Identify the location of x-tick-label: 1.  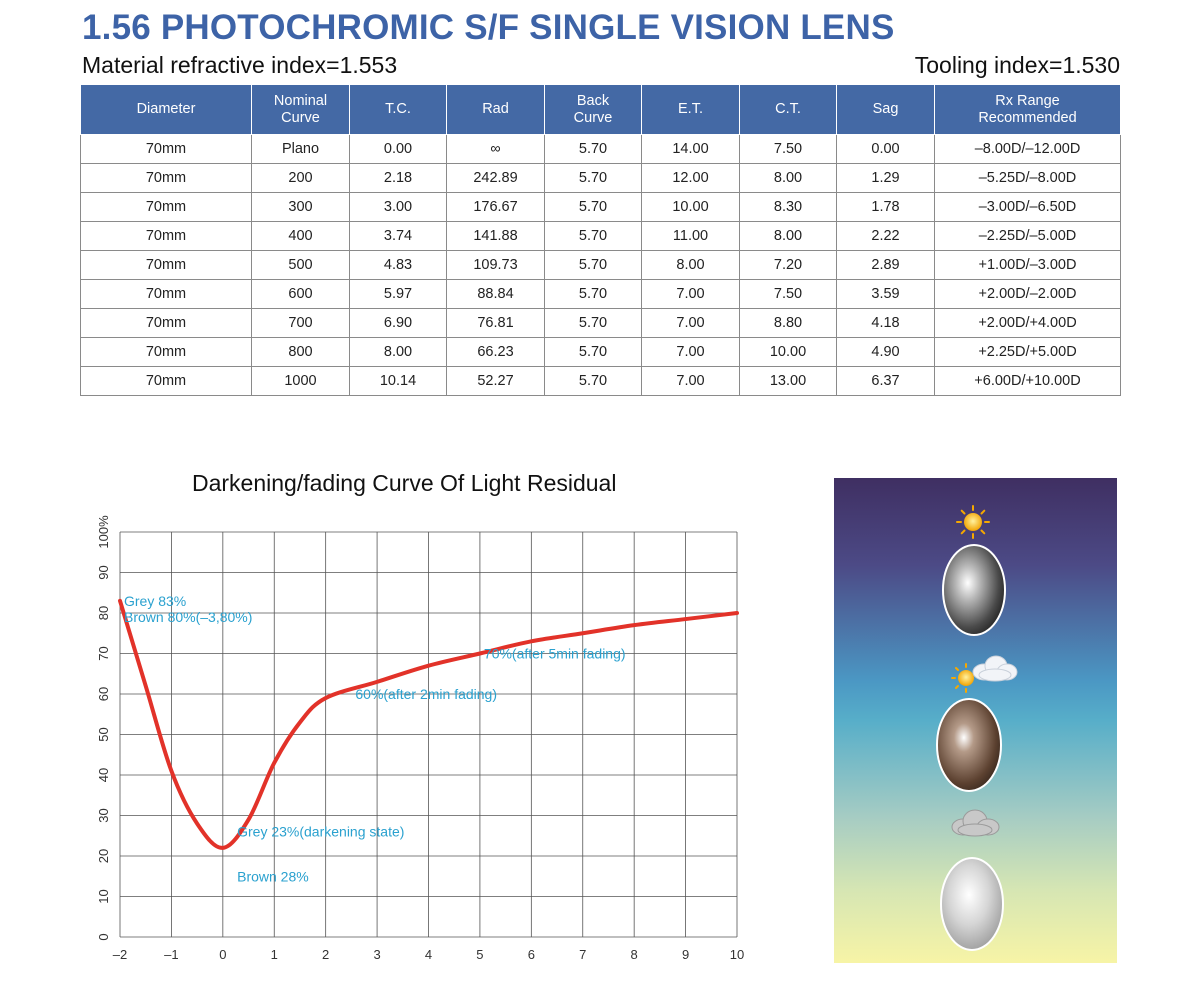
(274, 954).